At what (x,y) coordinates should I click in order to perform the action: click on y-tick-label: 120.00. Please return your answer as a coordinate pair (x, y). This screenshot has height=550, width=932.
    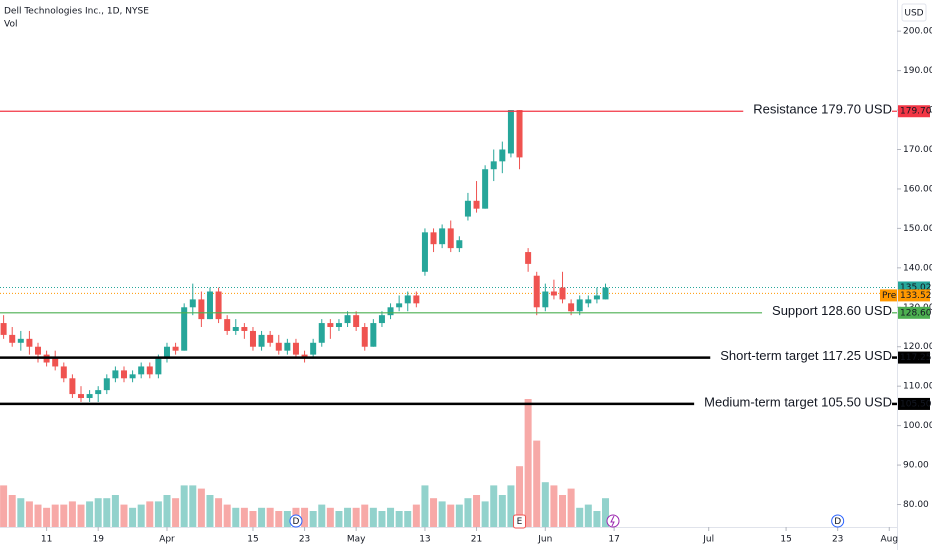
    Looking at the image, I should click on (917, 347).